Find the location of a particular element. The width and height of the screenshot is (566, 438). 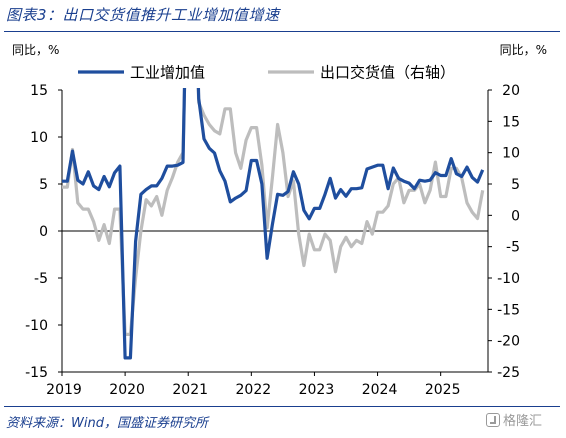

right-tick-label: -10 is located at coordinates (508, 279).